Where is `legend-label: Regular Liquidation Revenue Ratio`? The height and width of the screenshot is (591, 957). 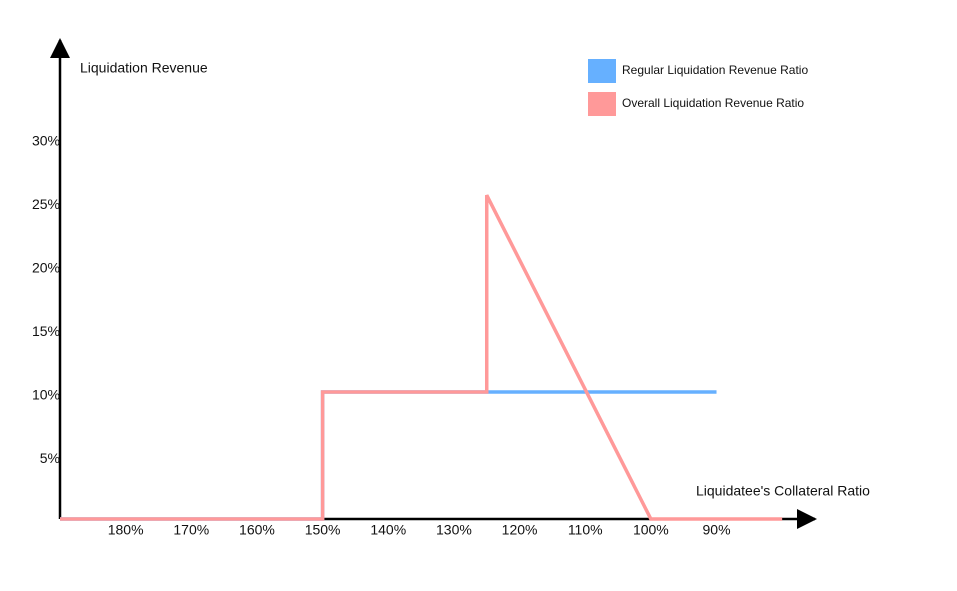
legend-label: Regular Liquidation Revenue Ratio is located at coordinates (715, 70).